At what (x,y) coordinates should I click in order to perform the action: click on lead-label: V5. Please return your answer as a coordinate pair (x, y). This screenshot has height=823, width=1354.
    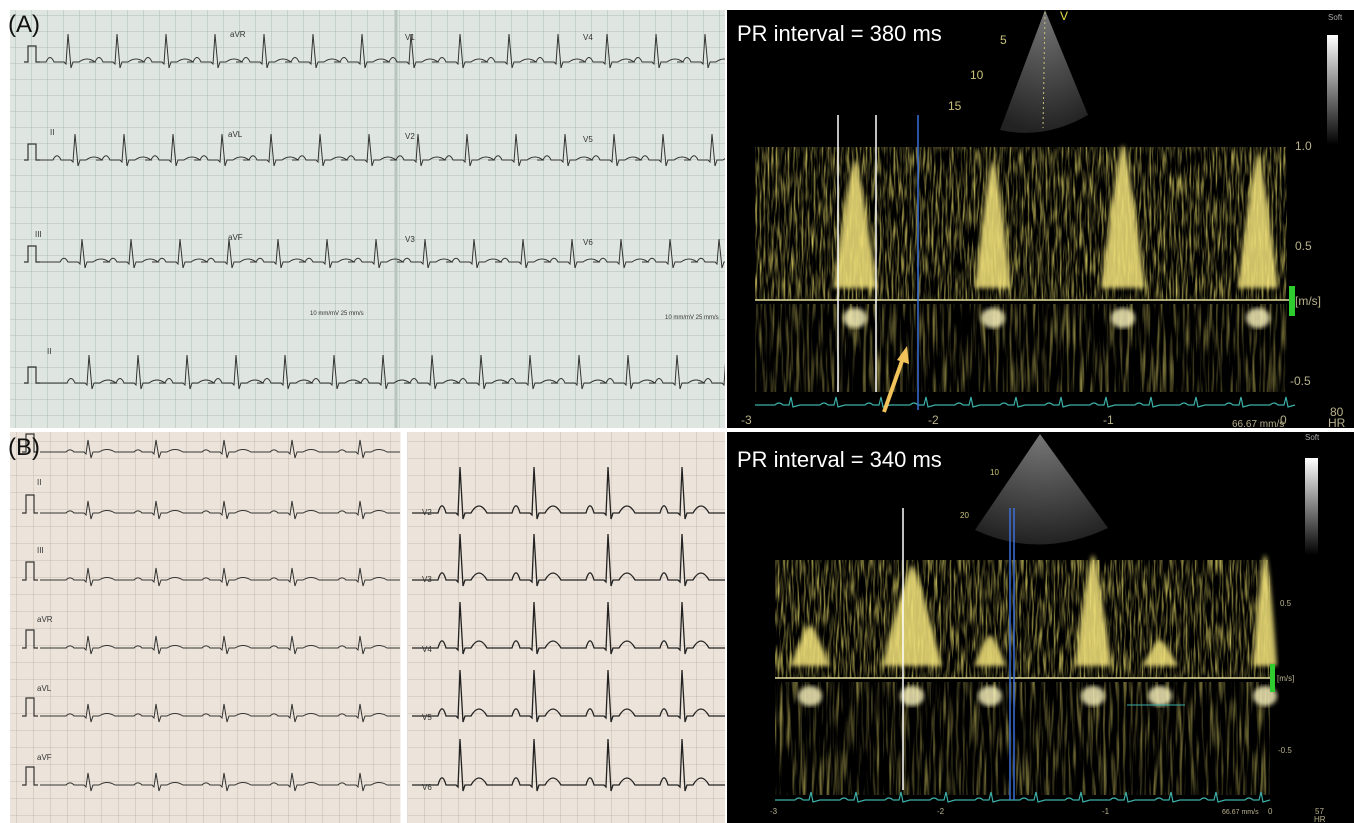
    Looking at the image, I should click on (427, 717).